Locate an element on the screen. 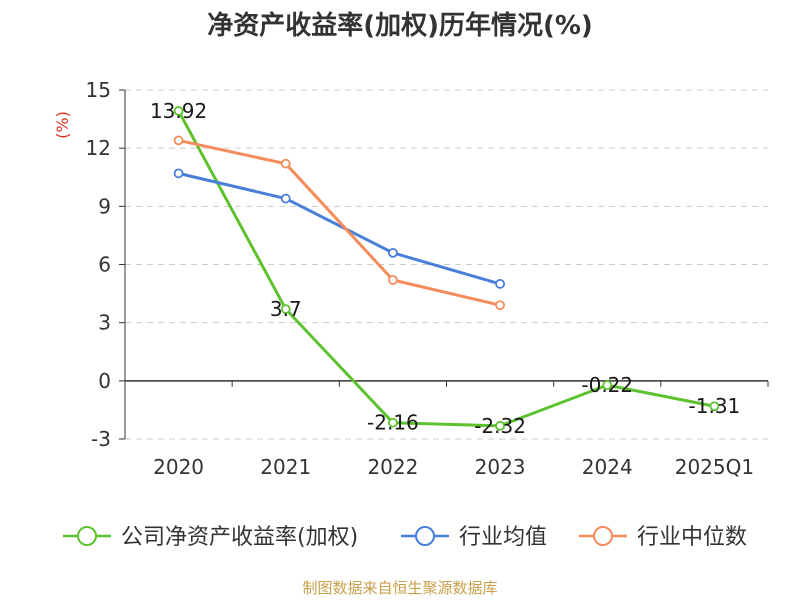 The image size is (800, 600). x-tick-label: 2022 is located at coordinates (392, 467).